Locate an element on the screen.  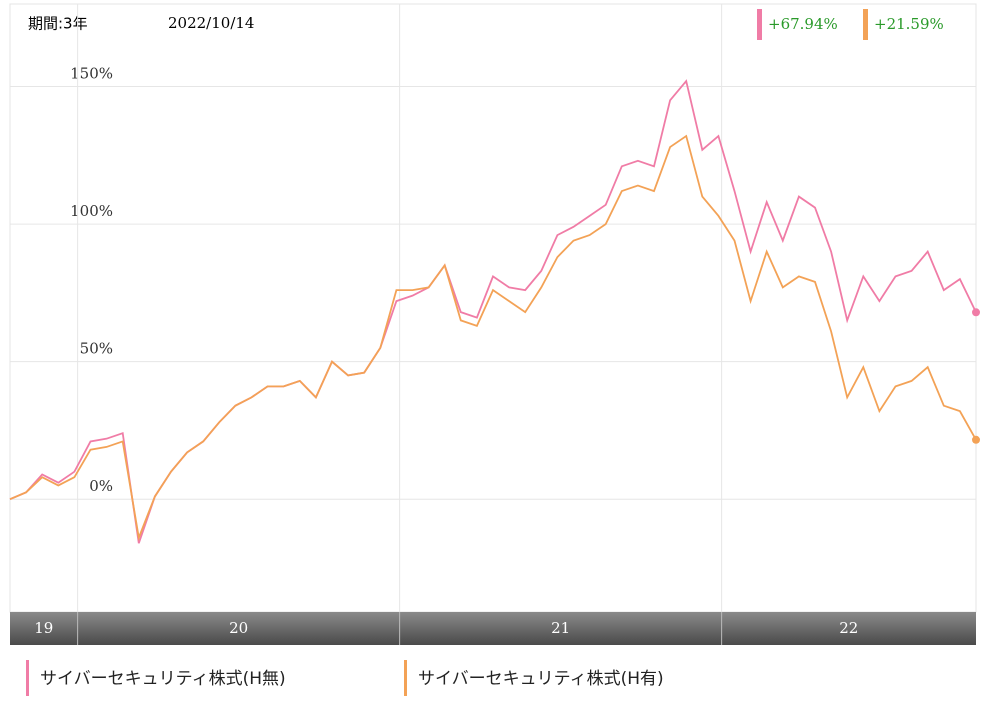
year-label: 19 is located at coordinates (43, 628).